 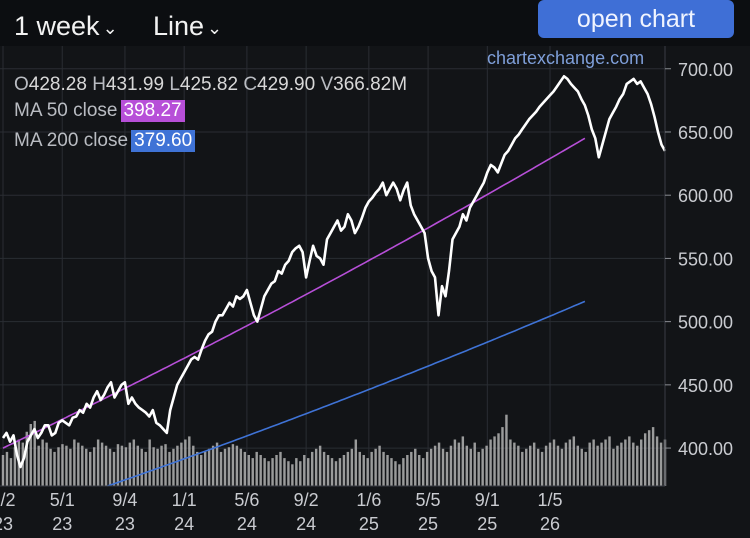 I want to click on x-tick-label: 1/1, so click(x=184, y=500).